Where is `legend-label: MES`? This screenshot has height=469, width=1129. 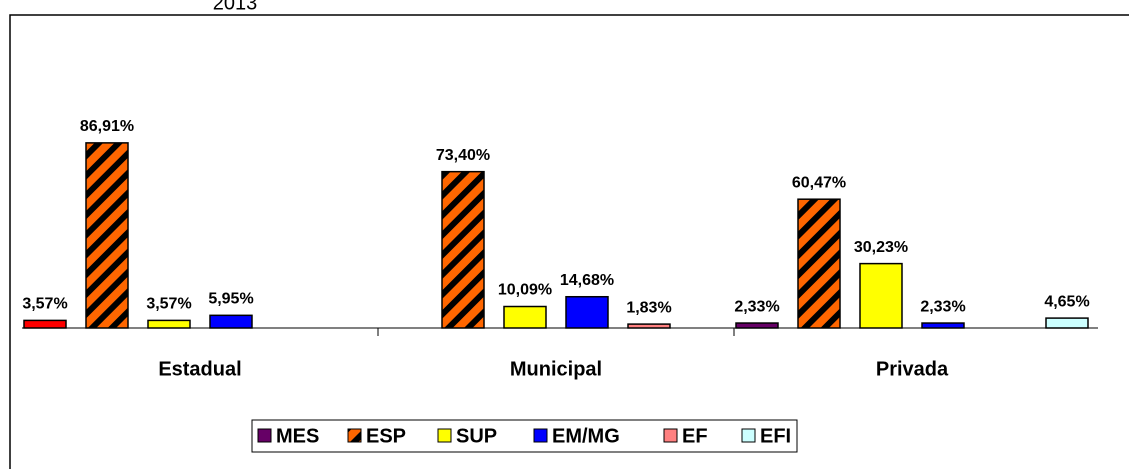 legend-label: MES is located at coordinates (297, 436).